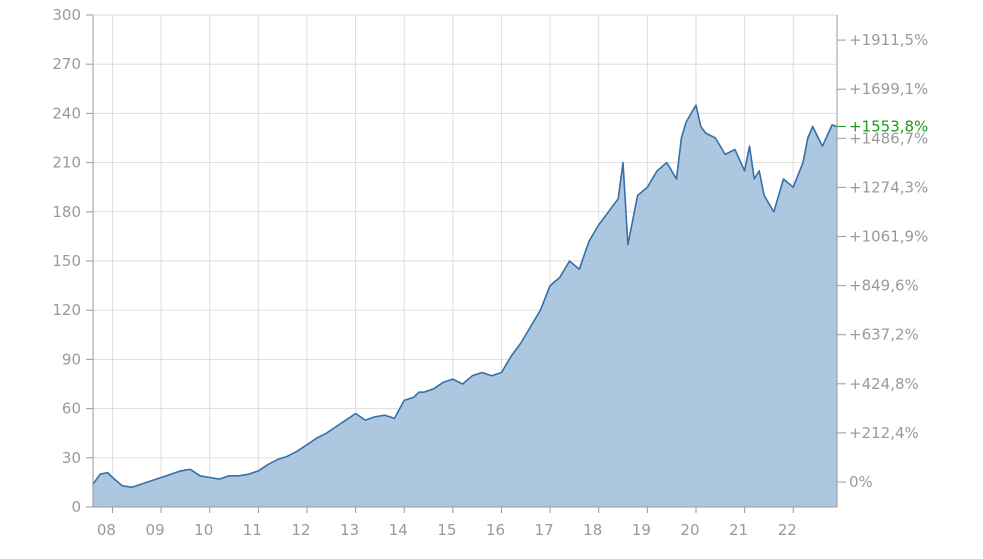 The width and height of the screenshot is (983, 559). I want to click on y-right-tick-label: +1911,5%, so click(888, 40).